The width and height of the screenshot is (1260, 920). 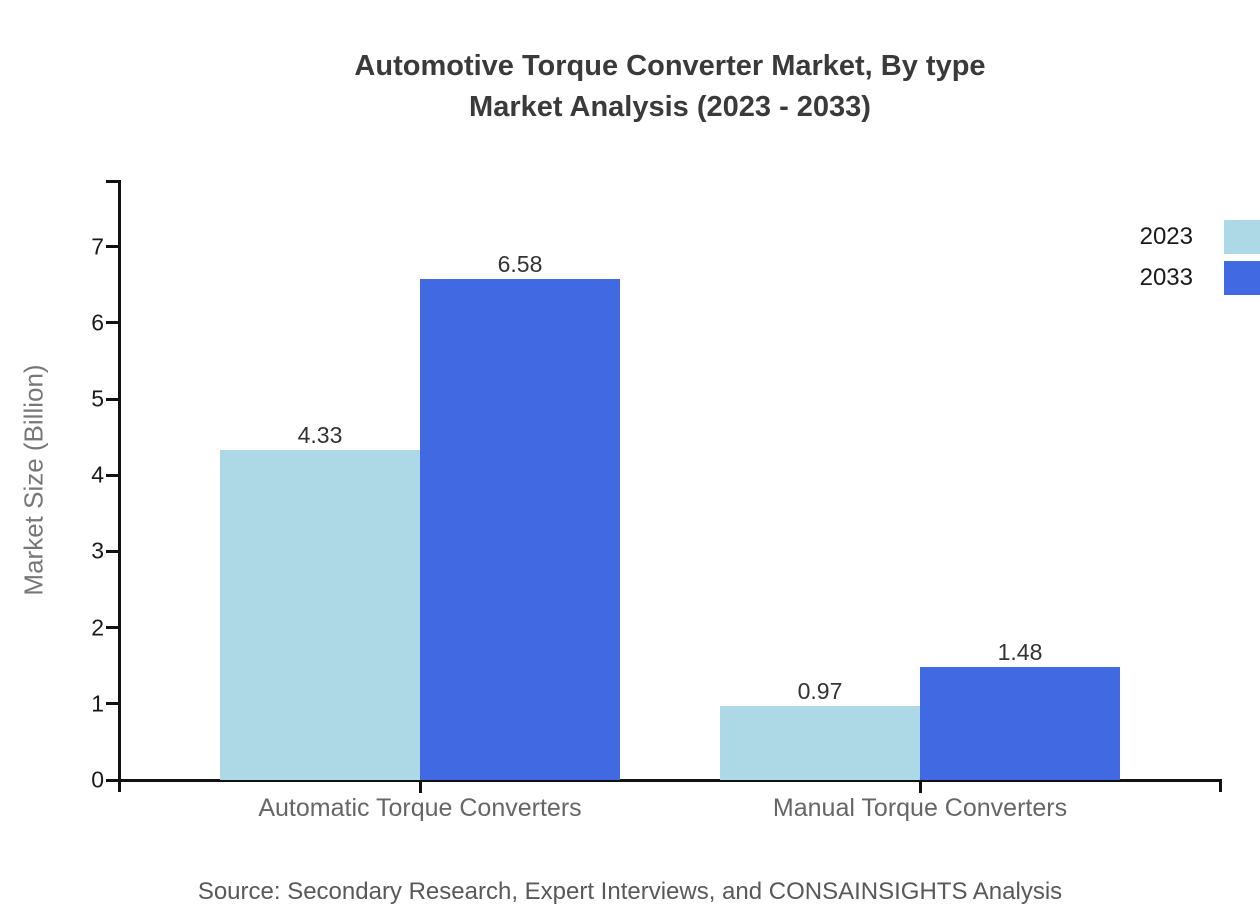 I want to click on y-tick-label-2: 2, so click(x=97, y=627).